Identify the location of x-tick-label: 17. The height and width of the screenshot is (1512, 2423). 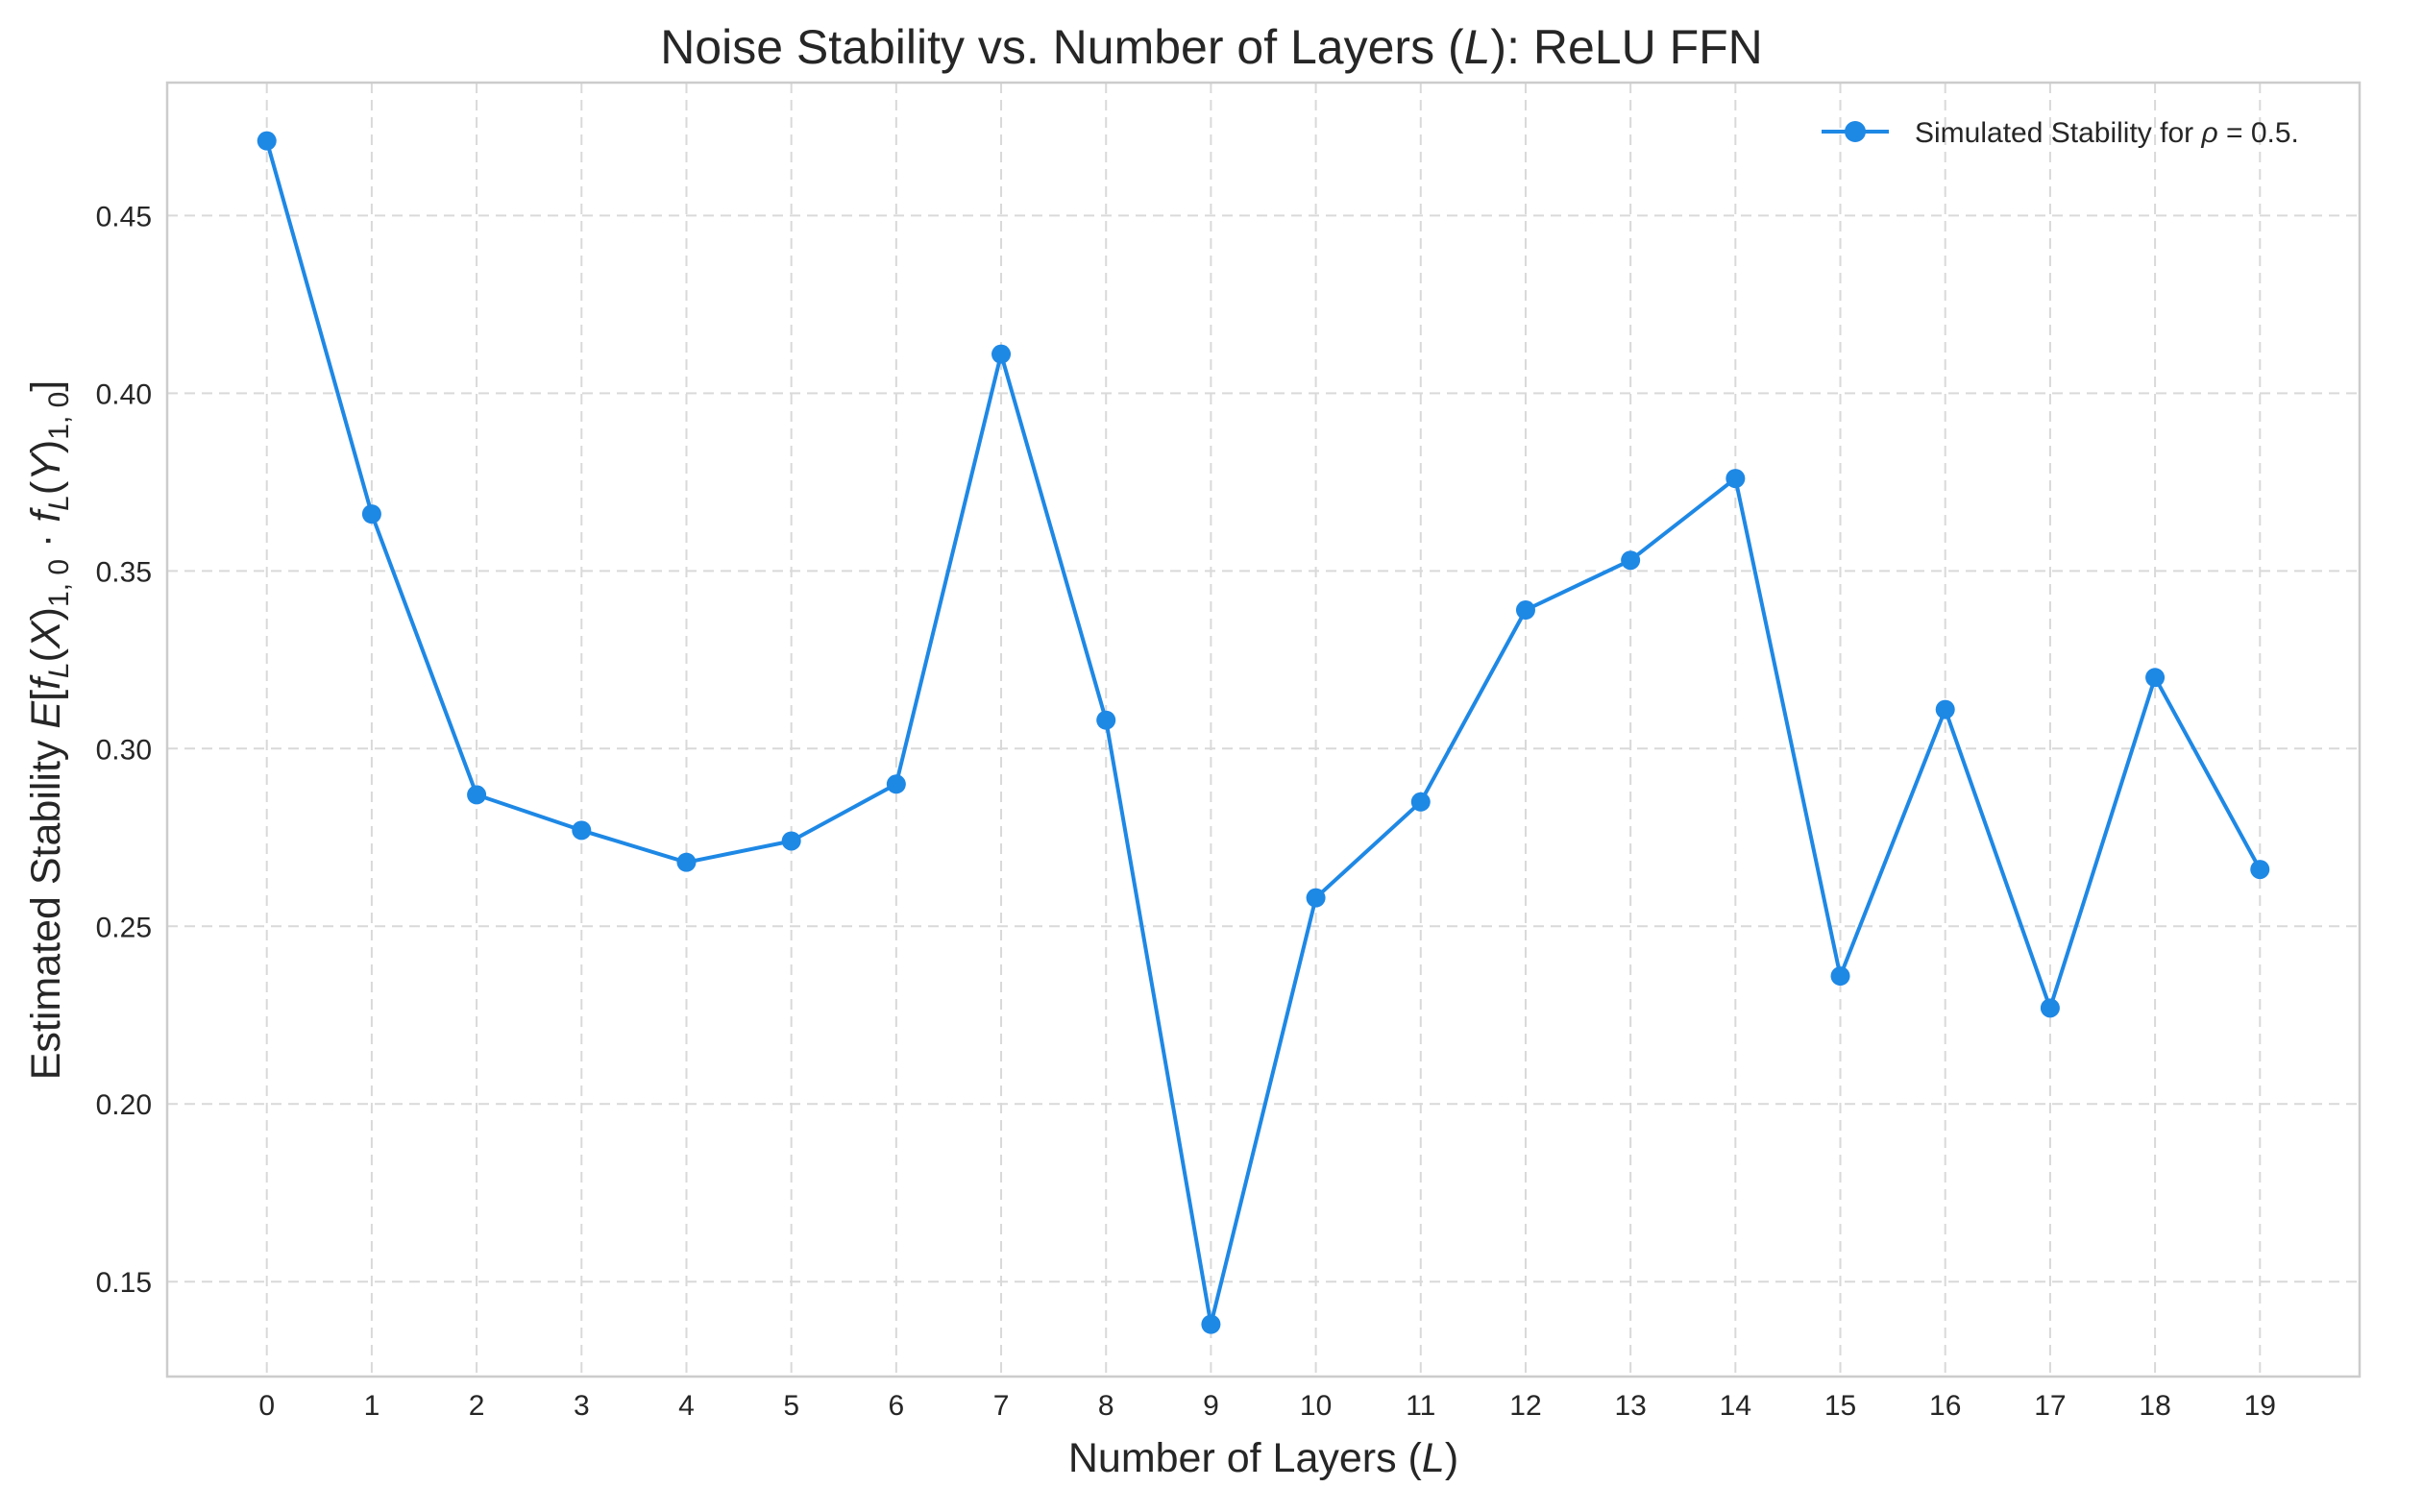
(2050, 1406).